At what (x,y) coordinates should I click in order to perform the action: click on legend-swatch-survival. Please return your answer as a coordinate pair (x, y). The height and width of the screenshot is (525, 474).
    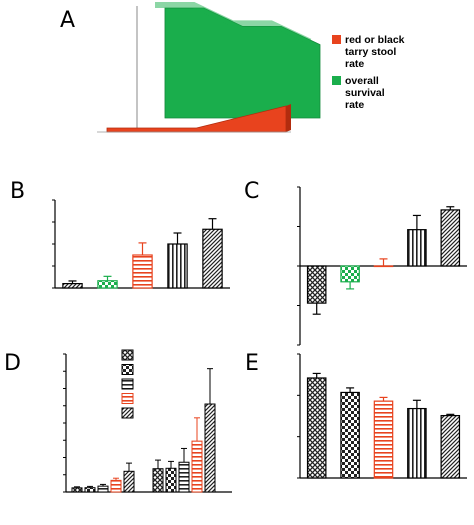
    Looking at the image, I should click on (336, 80).